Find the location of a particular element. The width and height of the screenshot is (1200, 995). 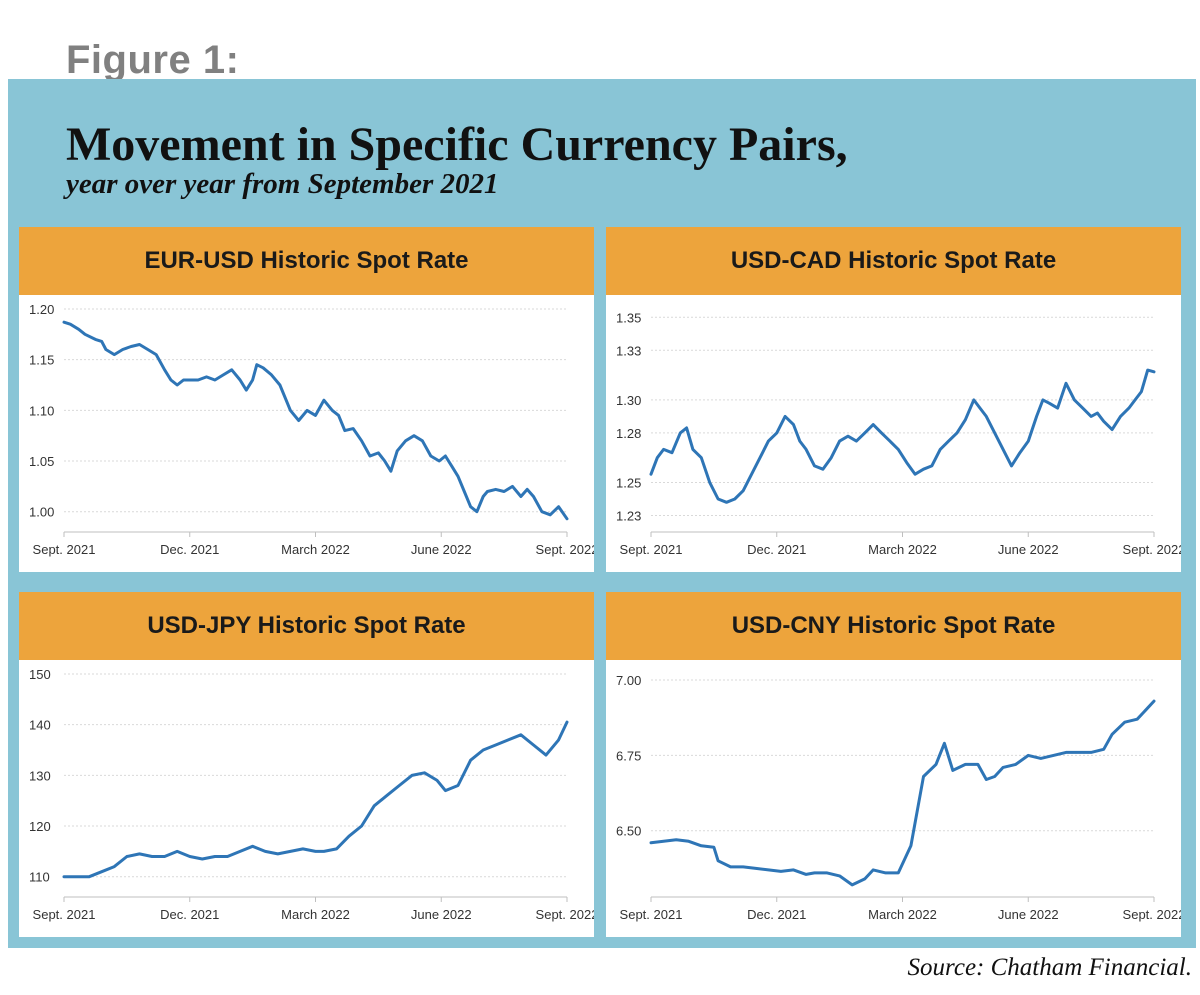

y-tick-label: 1.10 is located at coordinates (41, 410).